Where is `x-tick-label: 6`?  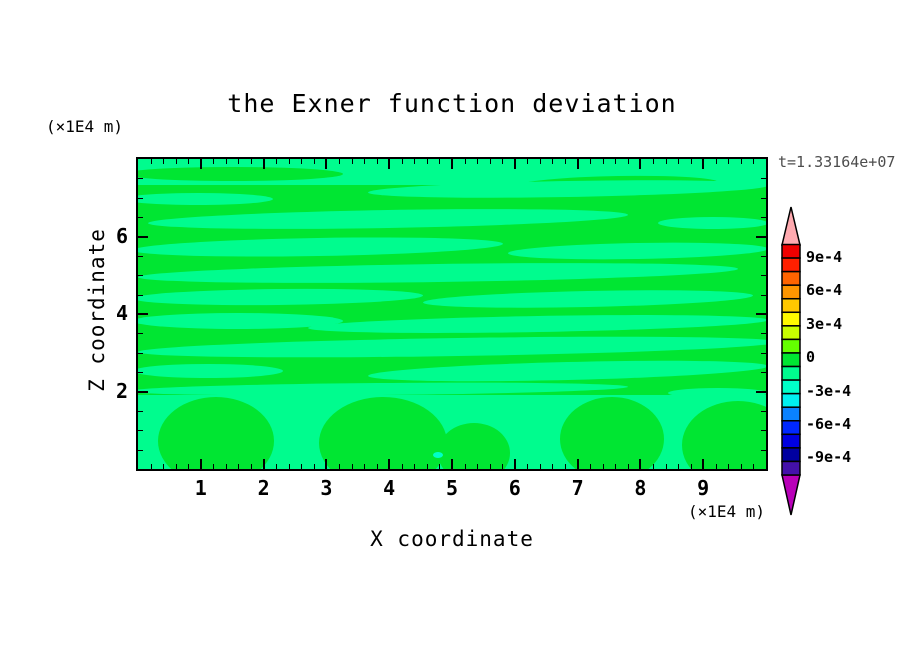 x-tick-label: 6 is located at coordinates (514, 488).